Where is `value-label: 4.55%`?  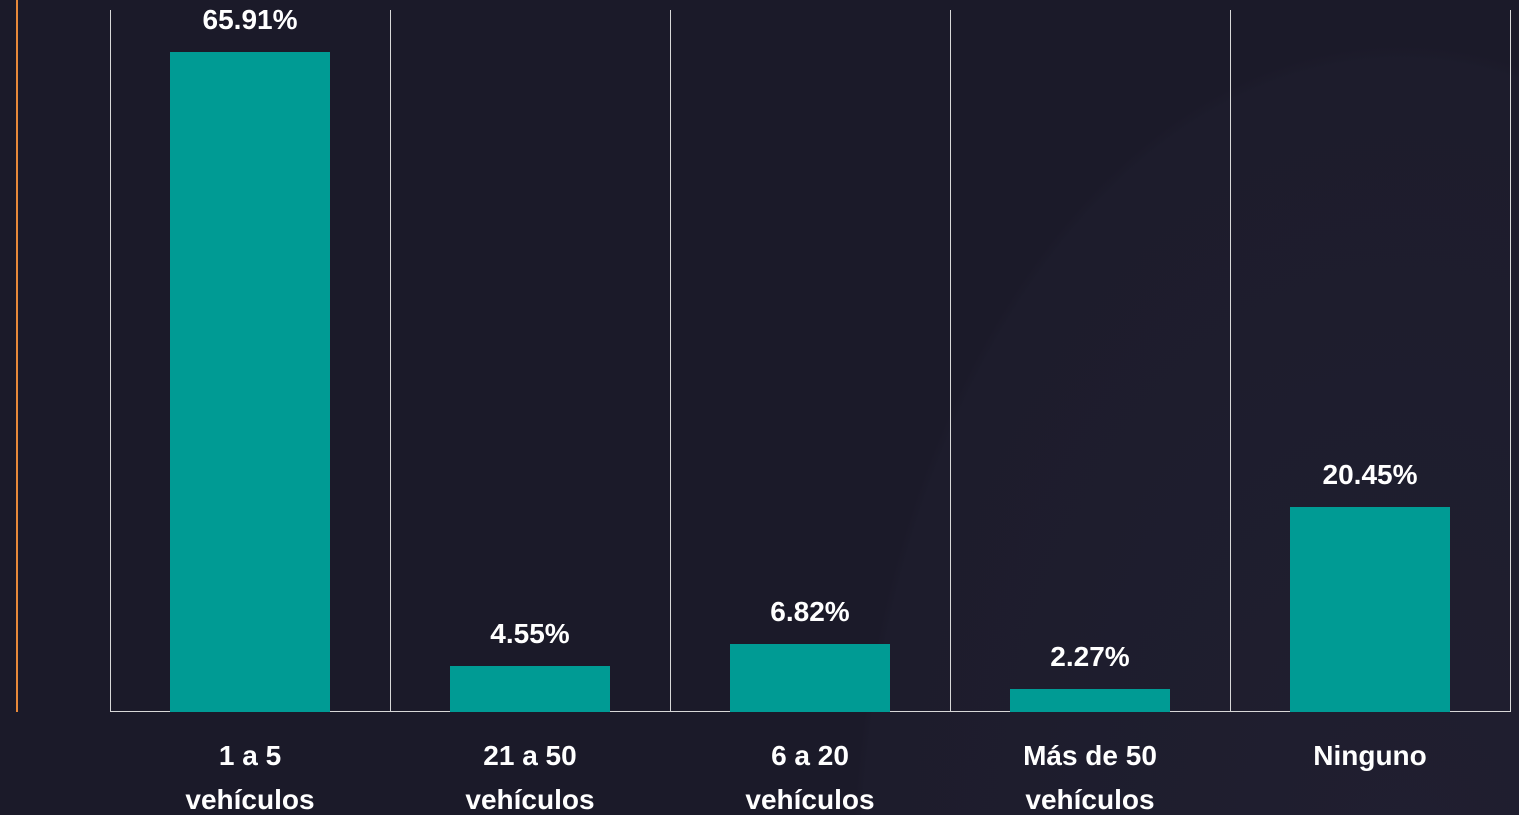 value-label: 4.55% is located at coordinates (530, 634).